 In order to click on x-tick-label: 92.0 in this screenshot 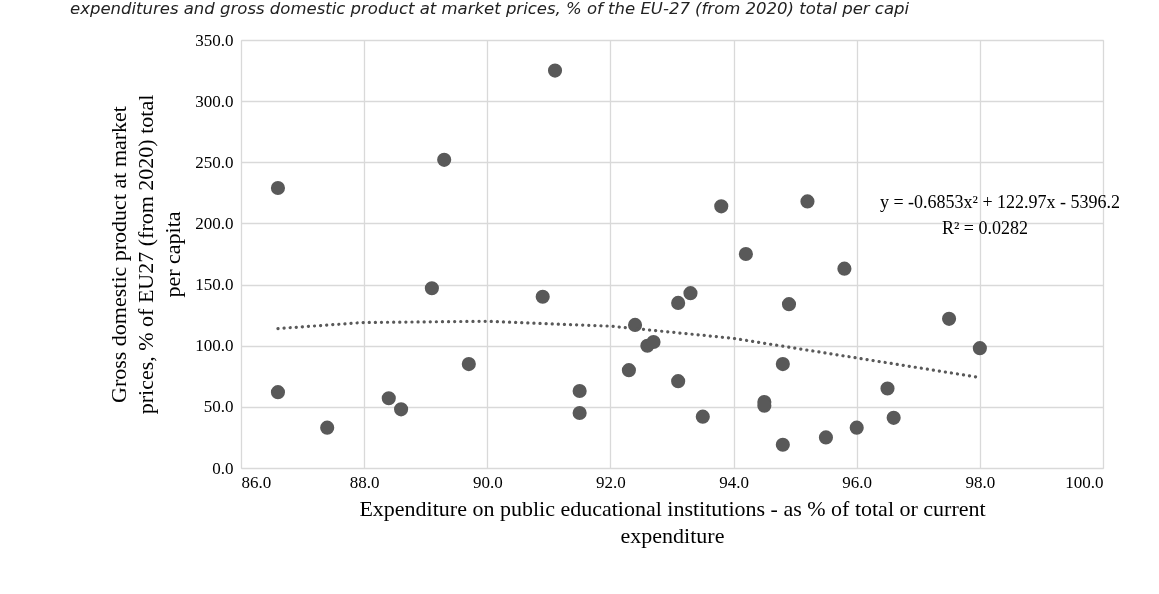, I will do `click(611, 482)`.